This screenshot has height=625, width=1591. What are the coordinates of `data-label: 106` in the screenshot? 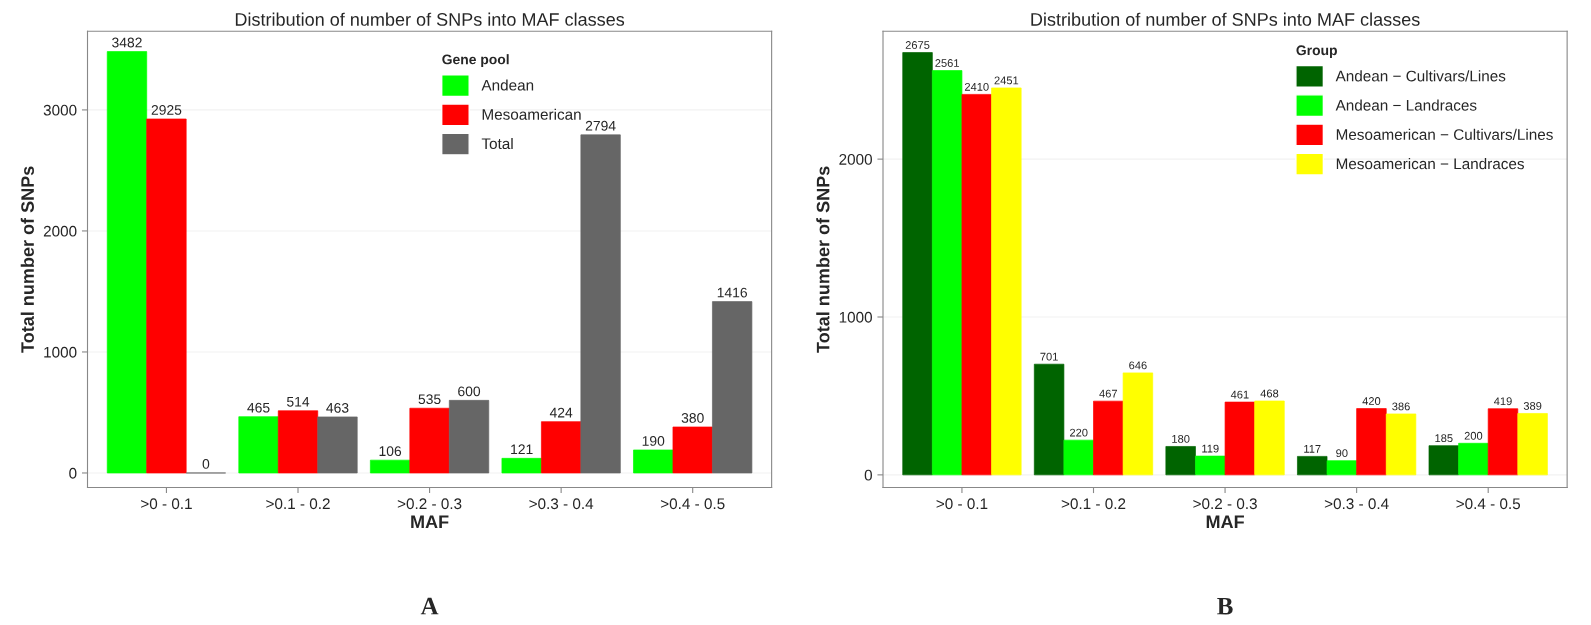 It's located at (390, 451).